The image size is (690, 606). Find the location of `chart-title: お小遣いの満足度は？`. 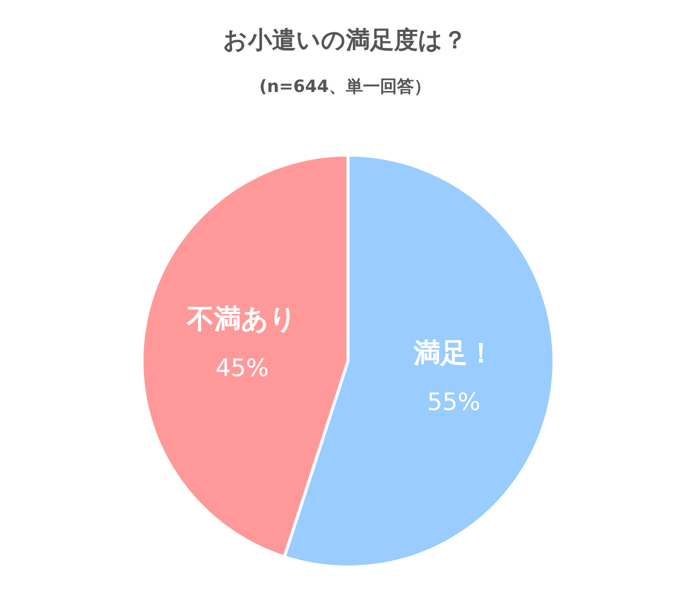

chart-title: お小遣いの満足度は？ is located at coordinates (345, 40).